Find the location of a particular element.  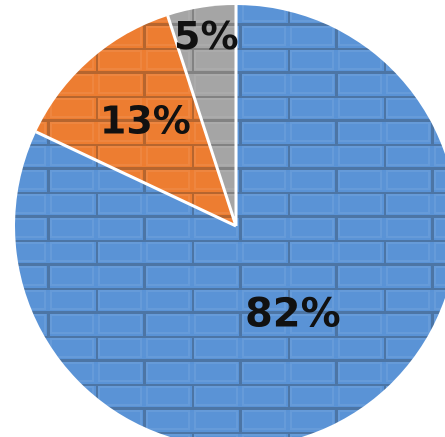

slice-label: 82% is located at coordinates (293, 314).